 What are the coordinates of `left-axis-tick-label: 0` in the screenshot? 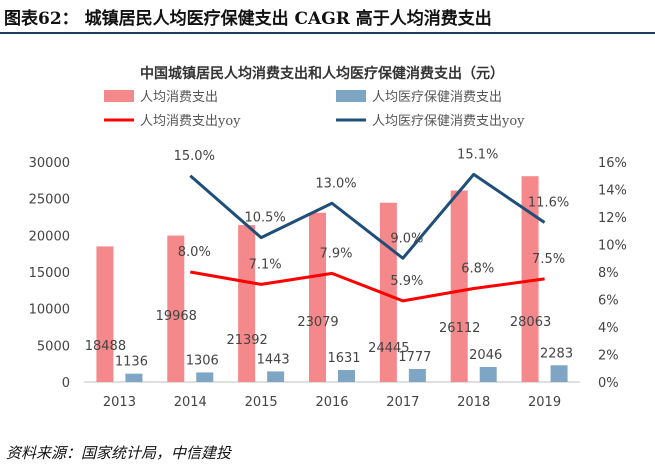 It's located at (66, 383).